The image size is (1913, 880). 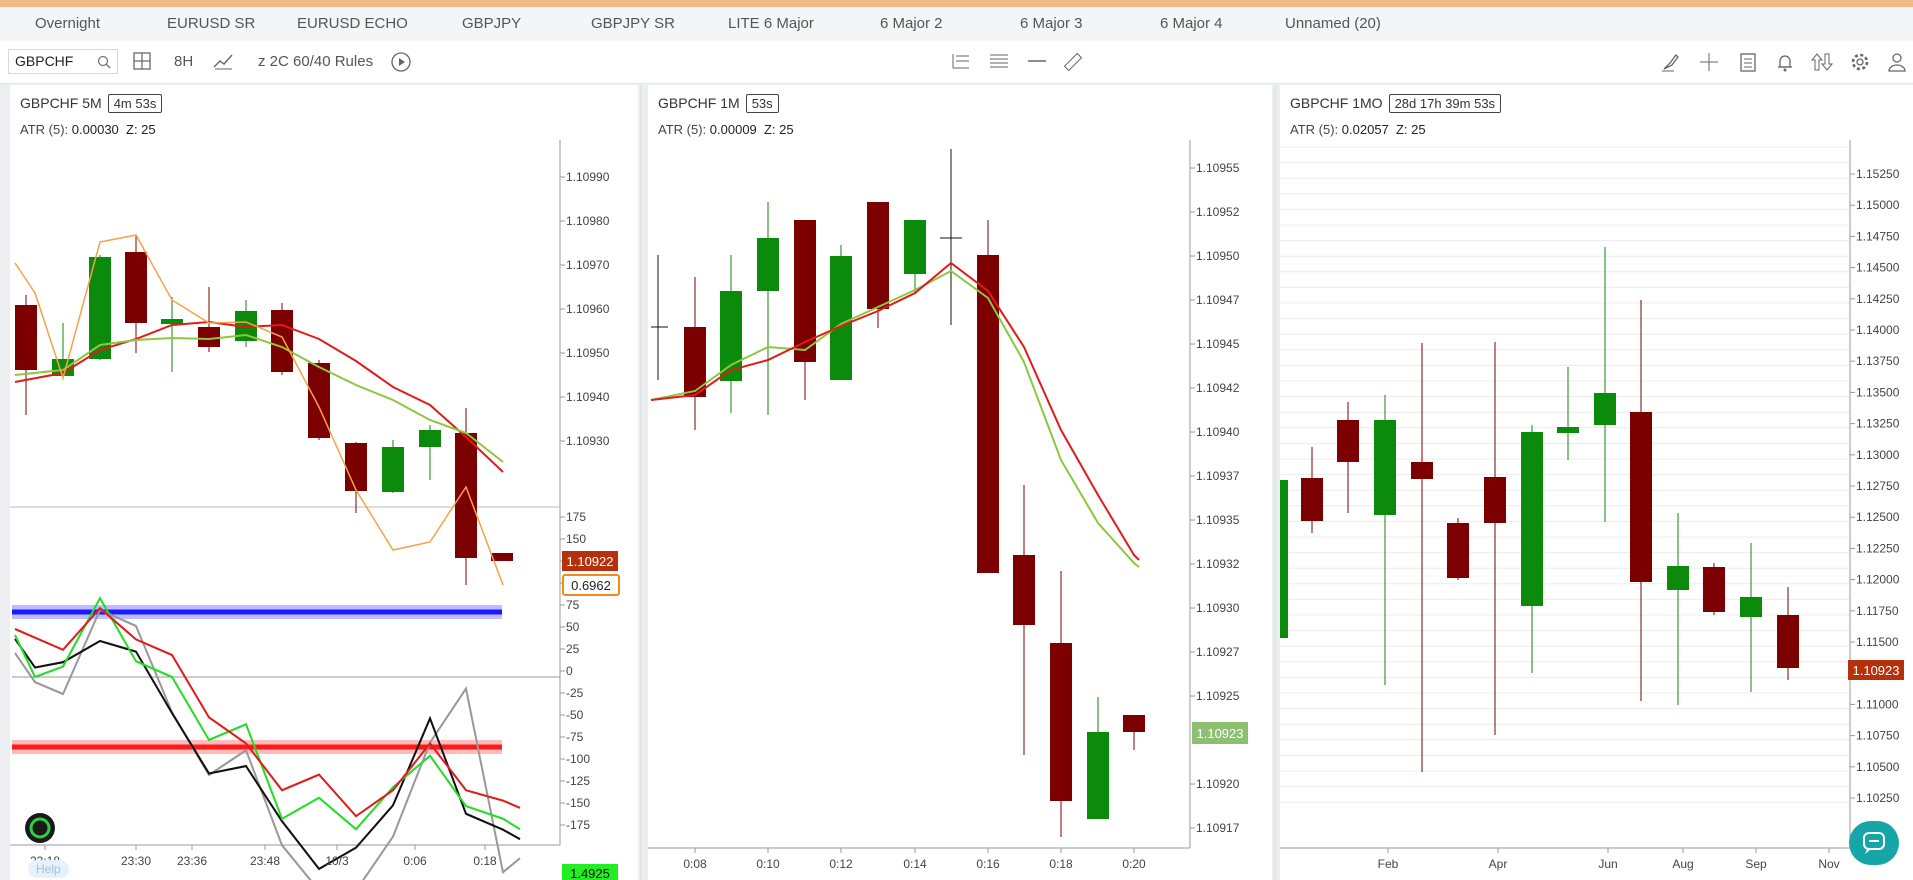 What do you see at coordinates (1749, 62) in the screenshot?
I see `calculator-icon` at bounding box center [1749, 62].